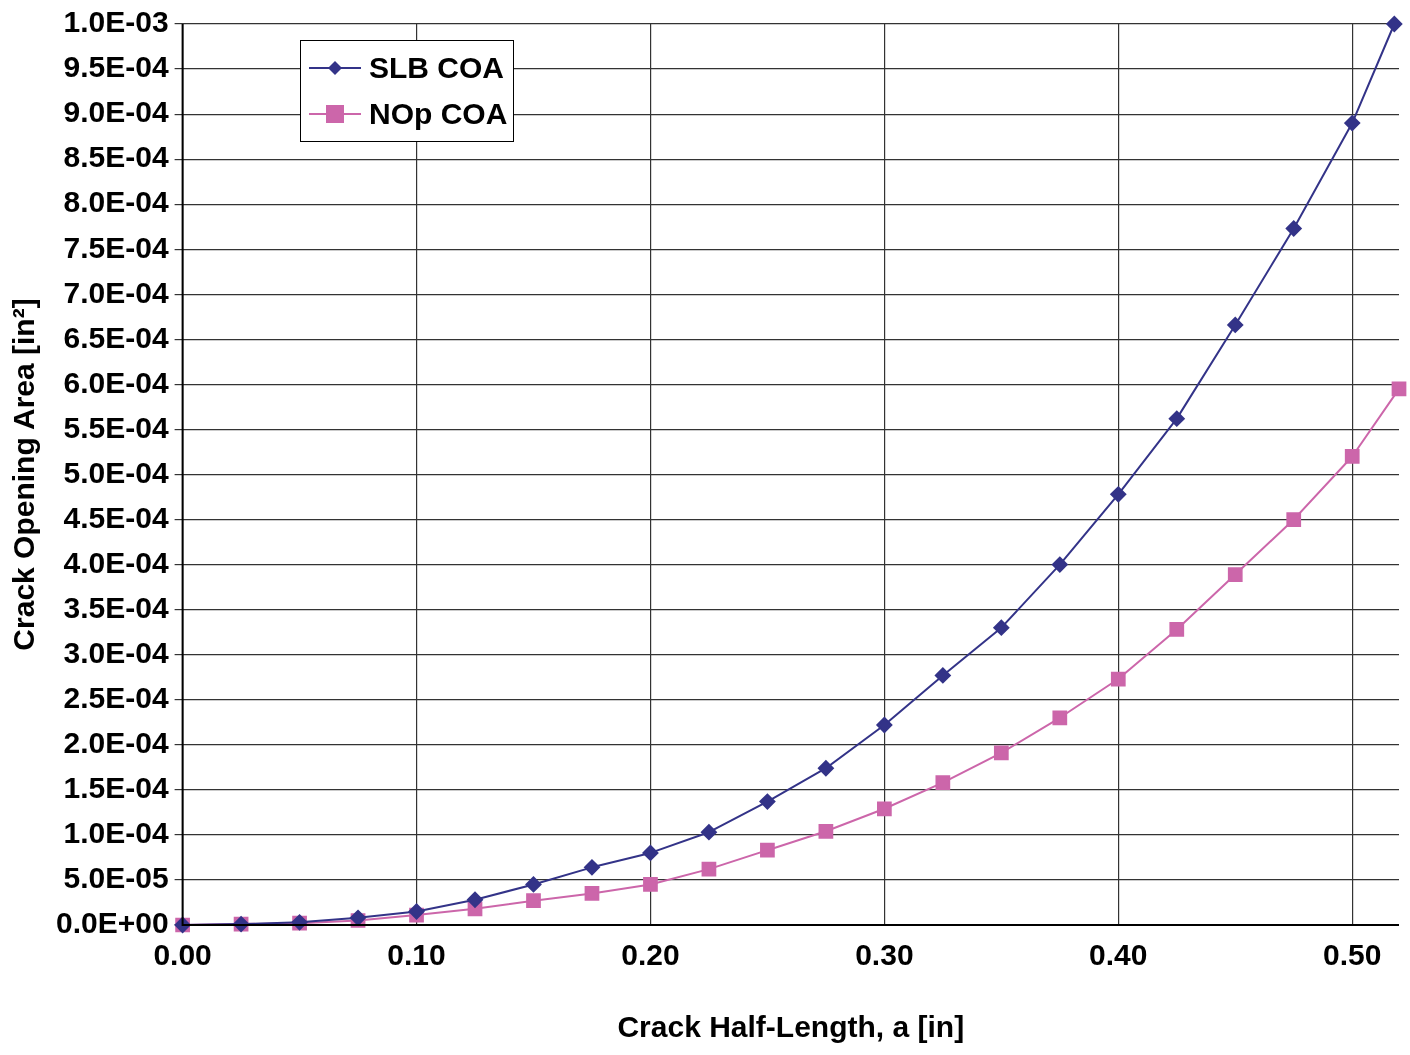 This screenshot has width=1410, height=1055. I want to click on x-tick-label: 0.10, so click(416, 955).